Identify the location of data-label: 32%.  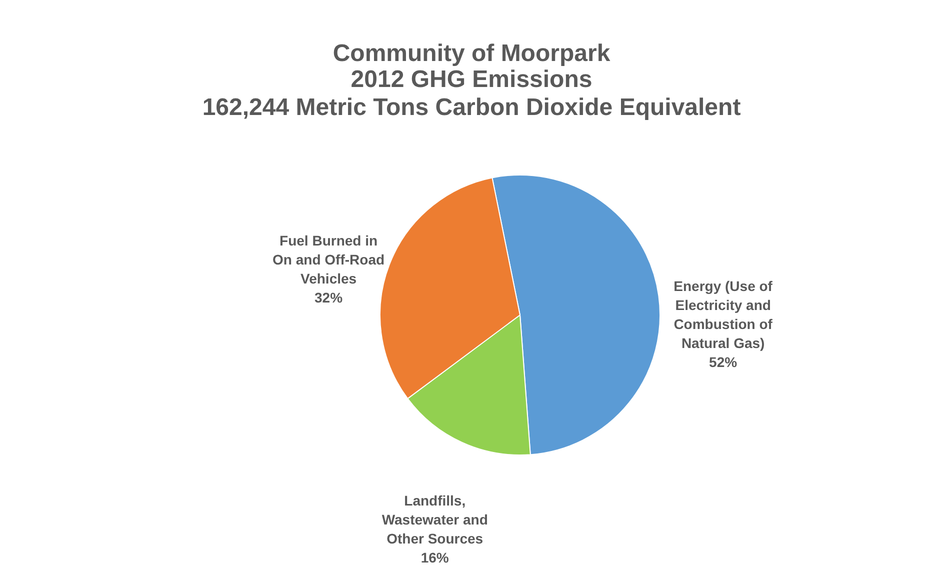
(329, 298).